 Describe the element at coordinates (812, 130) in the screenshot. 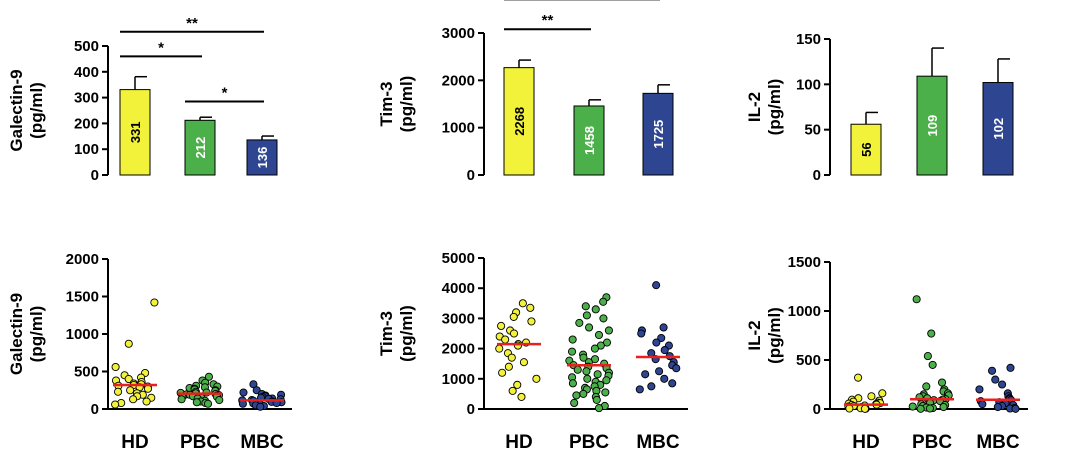

I see `y-tick-label: 50` at that location.